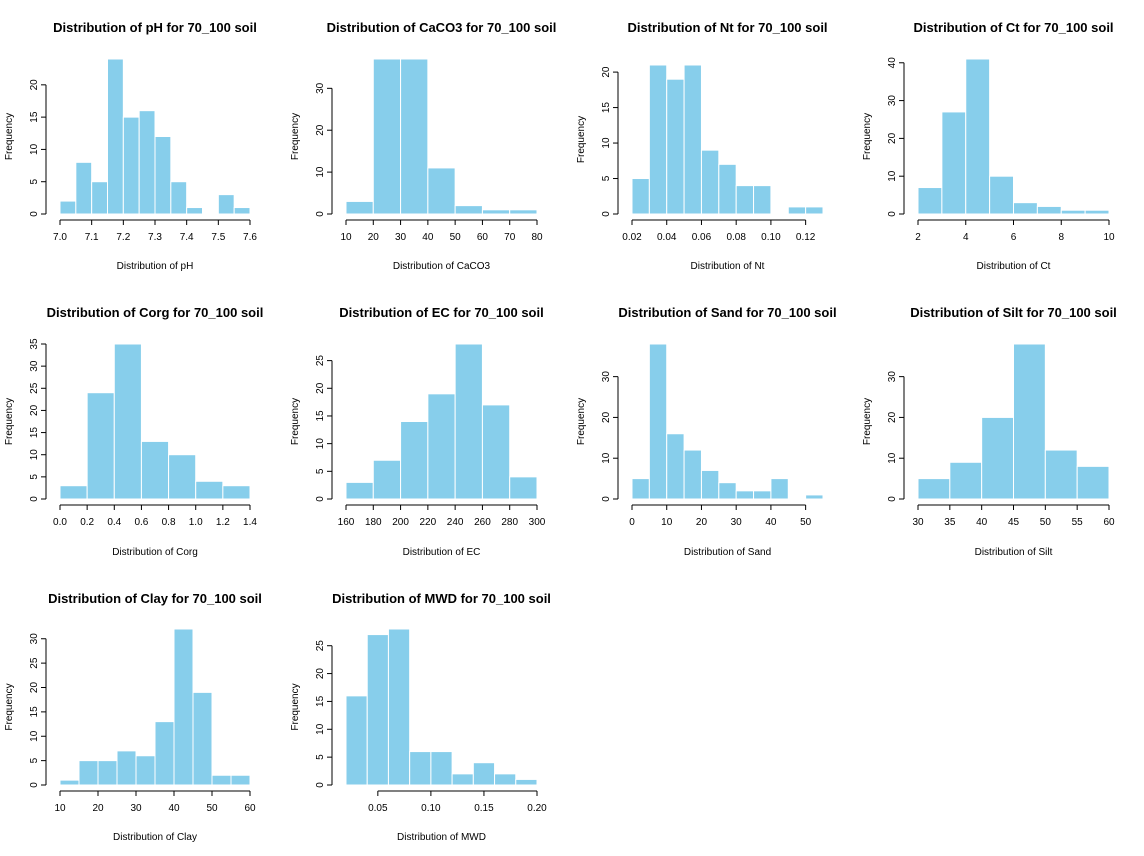  Describe the element at coordinates (1014, 266) in the screenshot. I see `x-axis-label: Distribution of Ct` at that location.